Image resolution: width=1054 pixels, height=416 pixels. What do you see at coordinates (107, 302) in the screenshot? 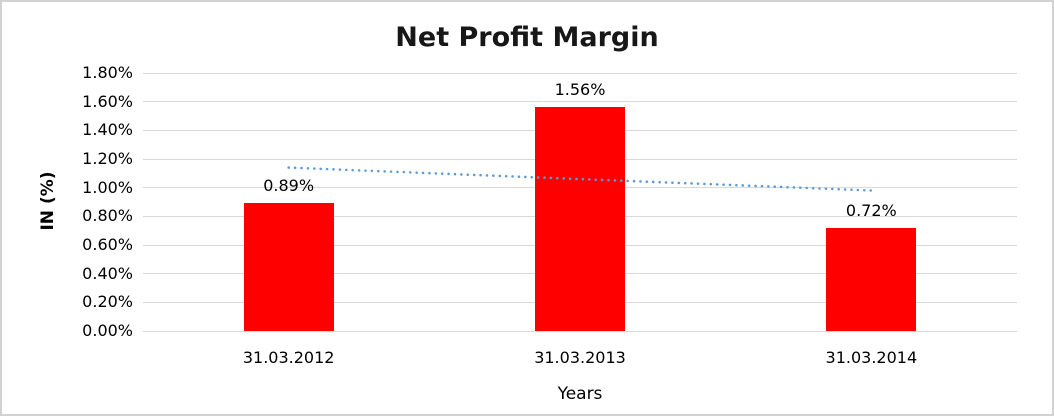
I see `y-axis-tick-label: 0.20%` at bounding box center [107, 302].